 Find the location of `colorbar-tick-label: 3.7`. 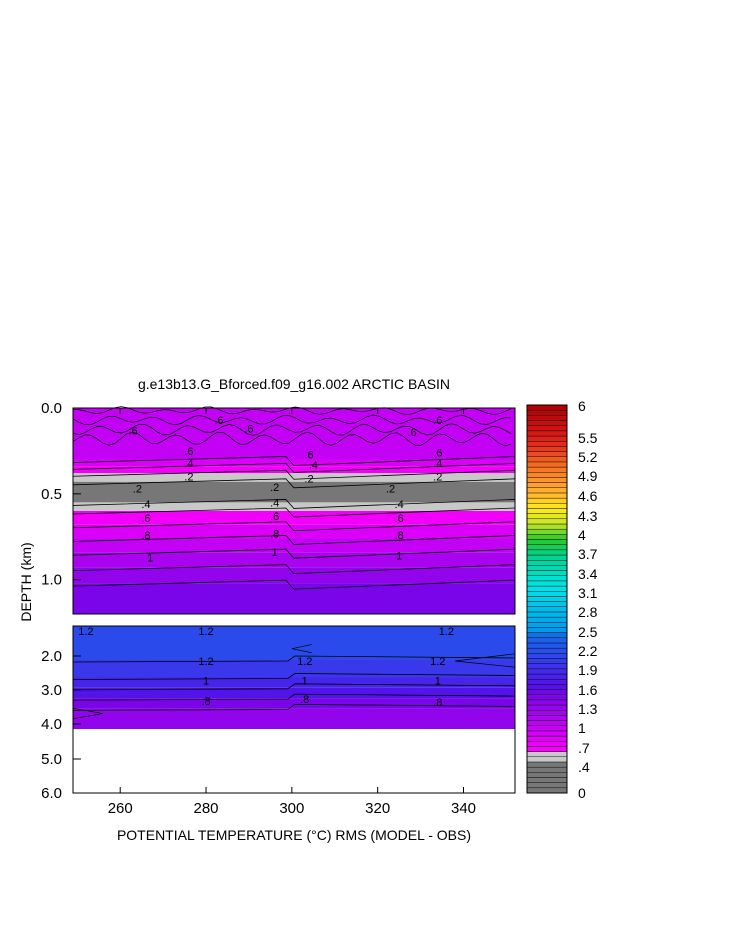

colorbar-tick-label: 3.7 is located at coordinates (588, 554).